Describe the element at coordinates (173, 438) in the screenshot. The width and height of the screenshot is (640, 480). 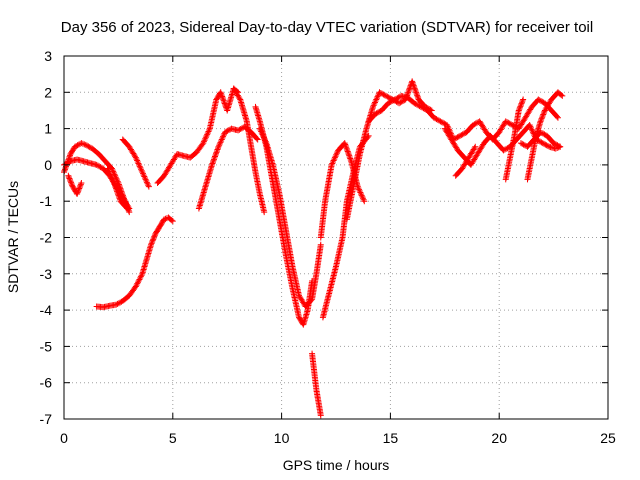
I see `x-tick-label: 5` at that location.